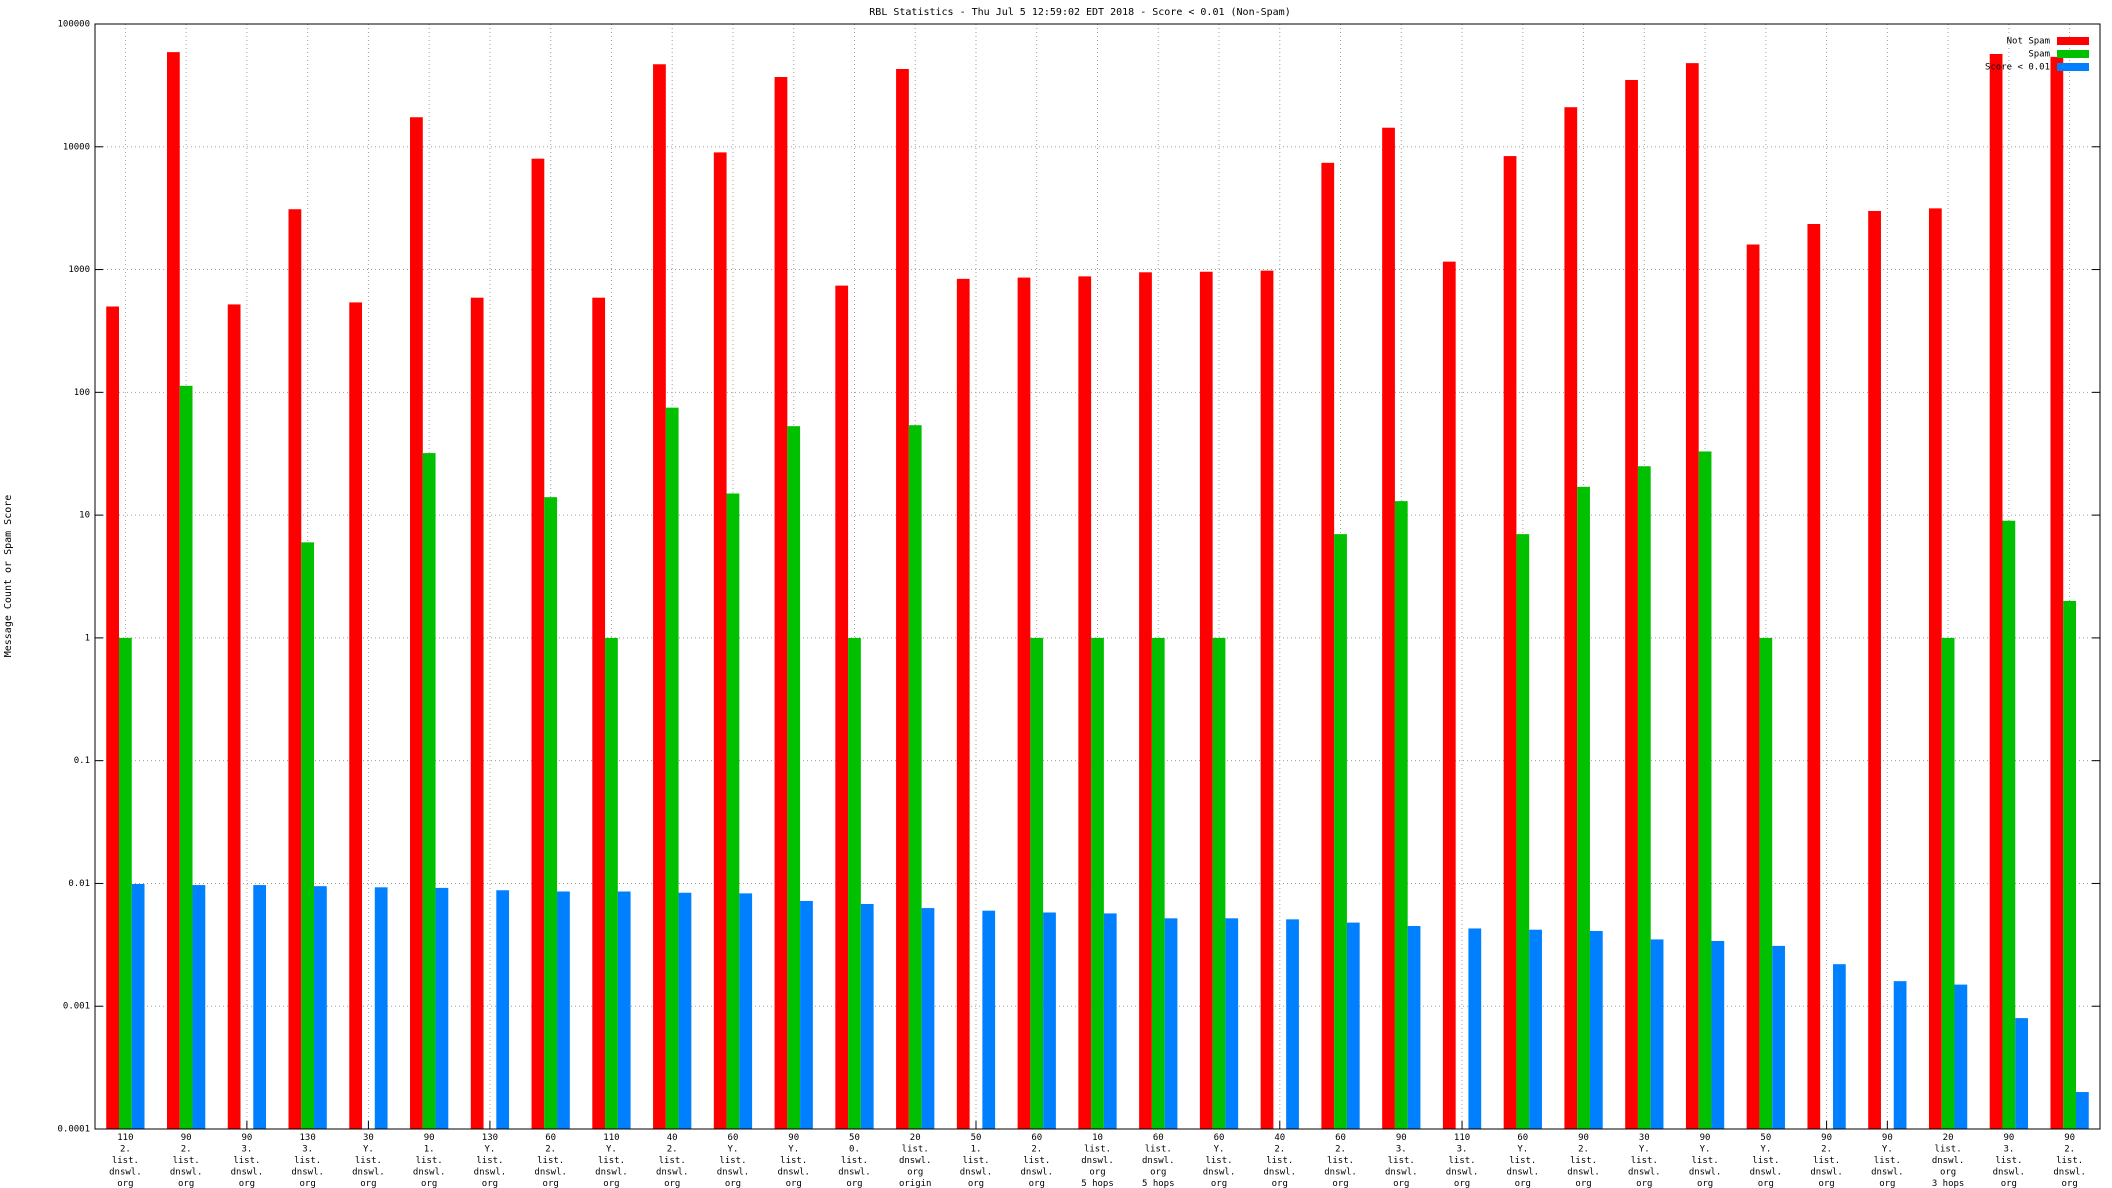  I want to click on x-tick-label: 60 list. dnswl. org 5 hops, so click(1158, 1160).